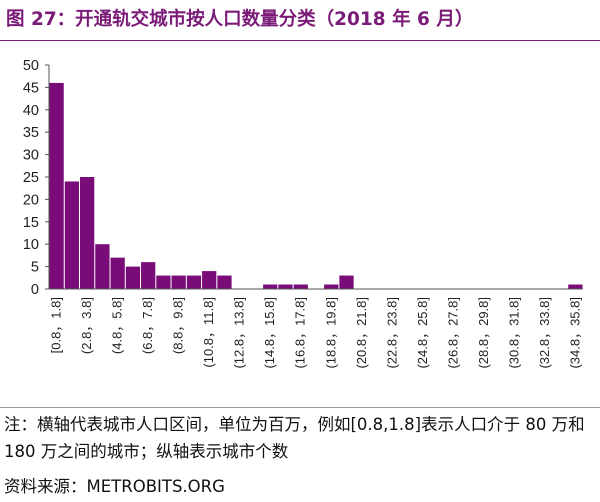 This screenshot has width=600, height=502. What do you see at coordinates (178, 325) in the screenshot?
I see `x-category-label: (8.8，9.8]` at bounding box center [178, 325].